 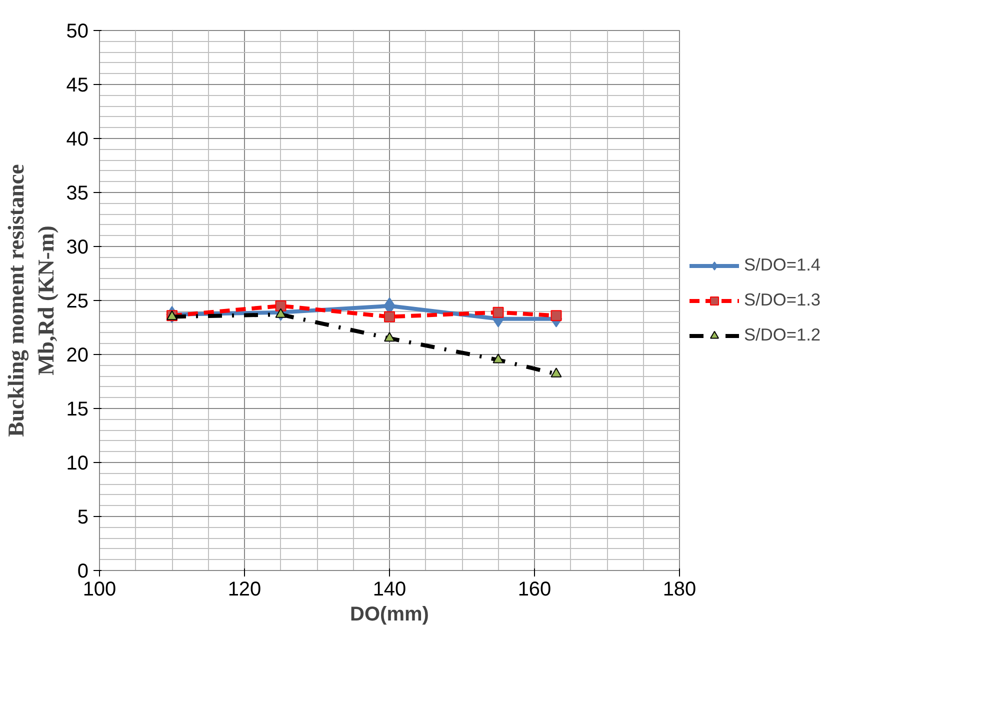 I want to click on y-tick-label: 35, so click(x=77, y=193).